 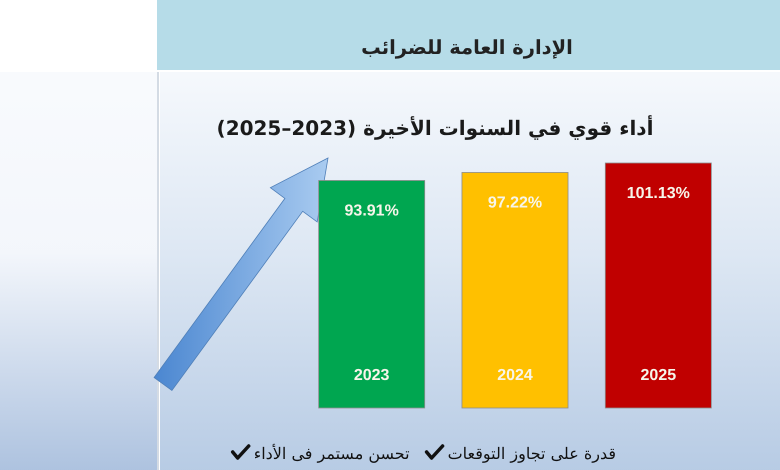 I want to click on data-label: 97.22%, so click(x=515, y=203).